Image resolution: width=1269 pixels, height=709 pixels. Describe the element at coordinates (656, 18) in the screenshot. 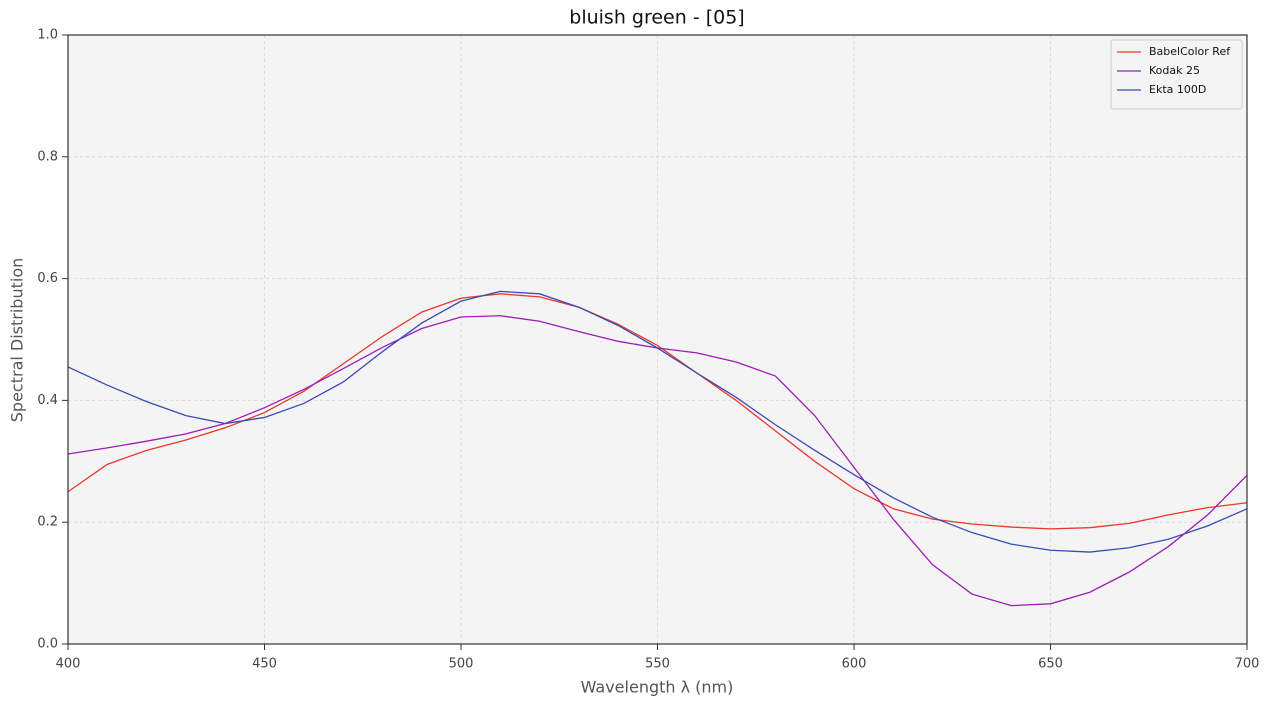

I see `chart-title: bluish green - [05]` at that location.